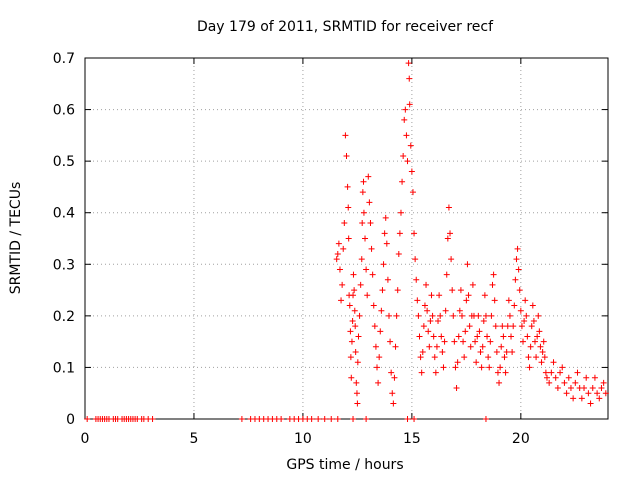  I want to click on x-tick-label: 5, so click(193, 439).